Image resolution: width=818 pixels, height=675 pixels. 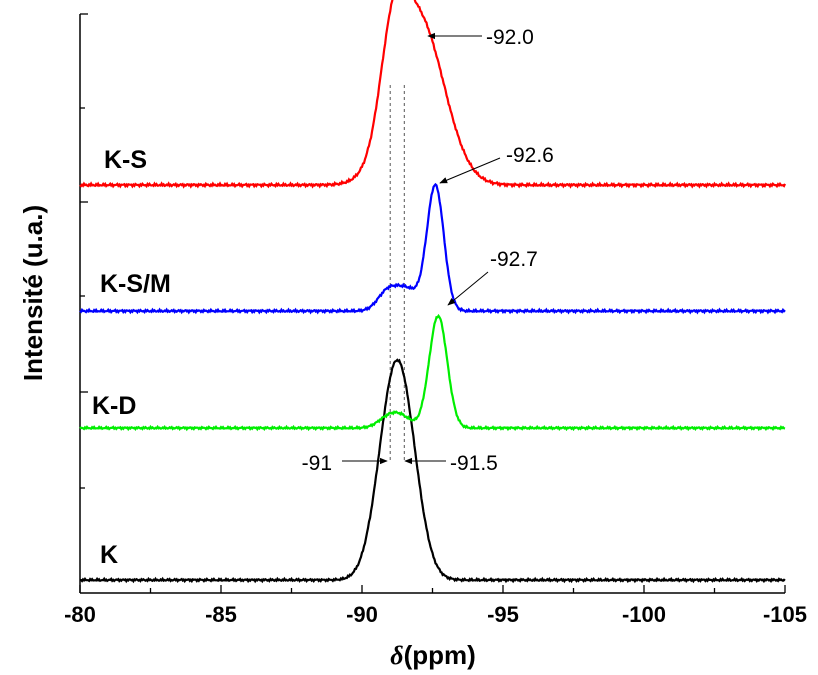 What do you see at coordinates (80, 614) in the screenshot?
I see `x-tick-label: -80` at bounding box center [80, 614].